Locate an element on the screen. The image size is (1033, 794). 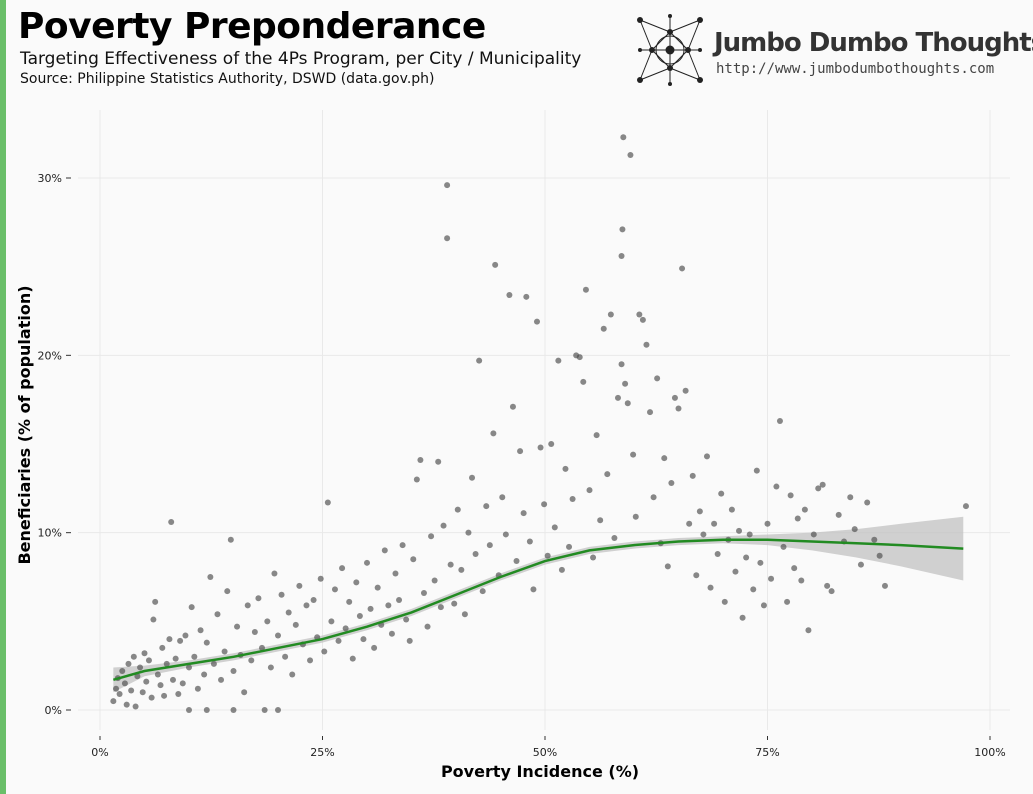
x-tick-label: 50% is located at coordinates (545, 752).